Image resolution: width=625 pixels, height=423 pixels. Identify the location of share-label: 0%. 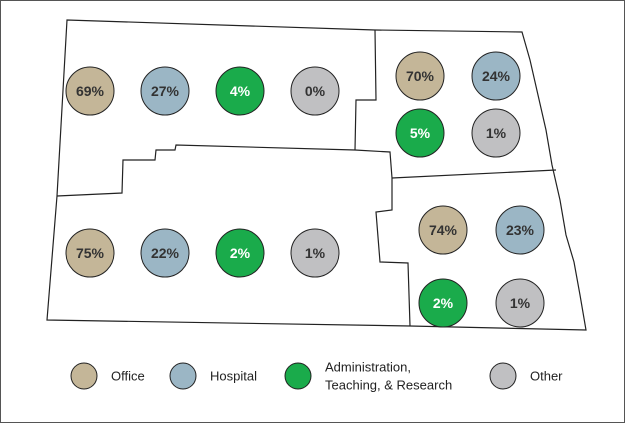
(315, 91).